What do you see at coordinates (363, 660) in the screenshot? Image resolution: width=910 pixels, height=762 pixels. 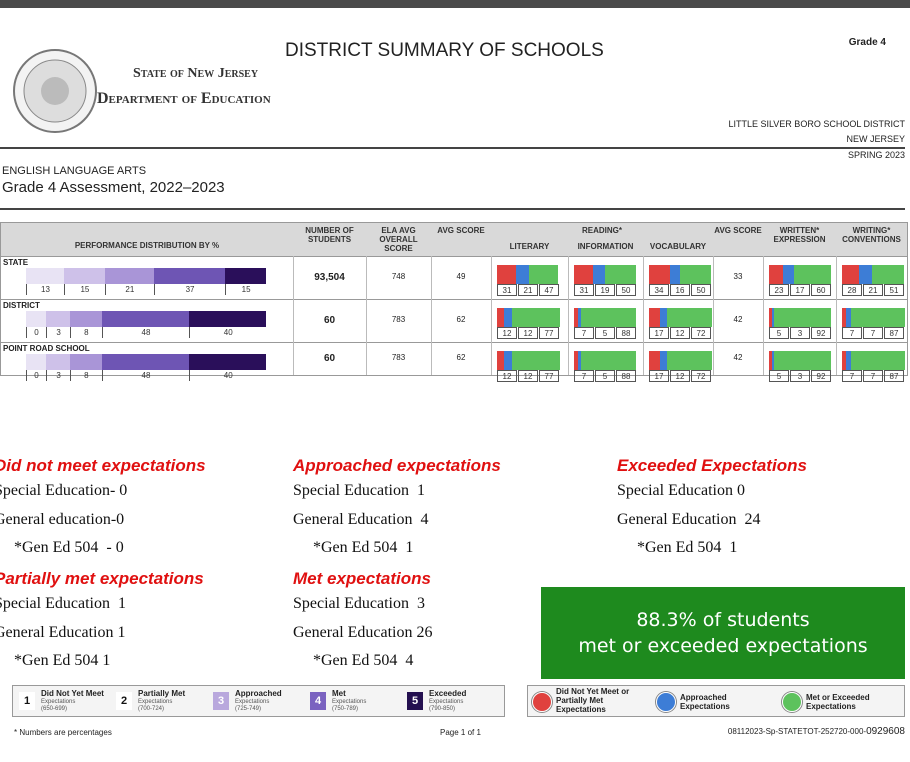 I see `note-line: *Gen Ed 504 4` at bounding box center [363, 660].